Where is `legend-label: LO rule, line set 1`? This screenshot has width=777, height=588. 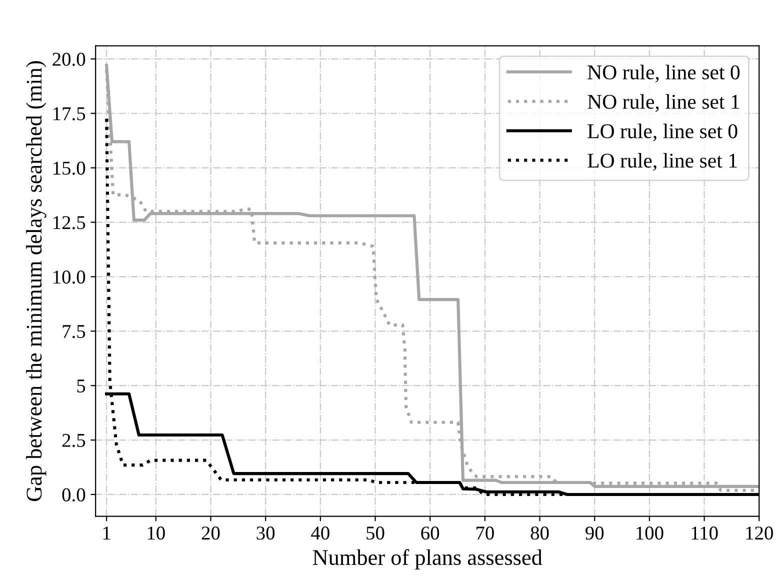 legend-label: LO rule, line set 1 is located at coordinates (662, 162).